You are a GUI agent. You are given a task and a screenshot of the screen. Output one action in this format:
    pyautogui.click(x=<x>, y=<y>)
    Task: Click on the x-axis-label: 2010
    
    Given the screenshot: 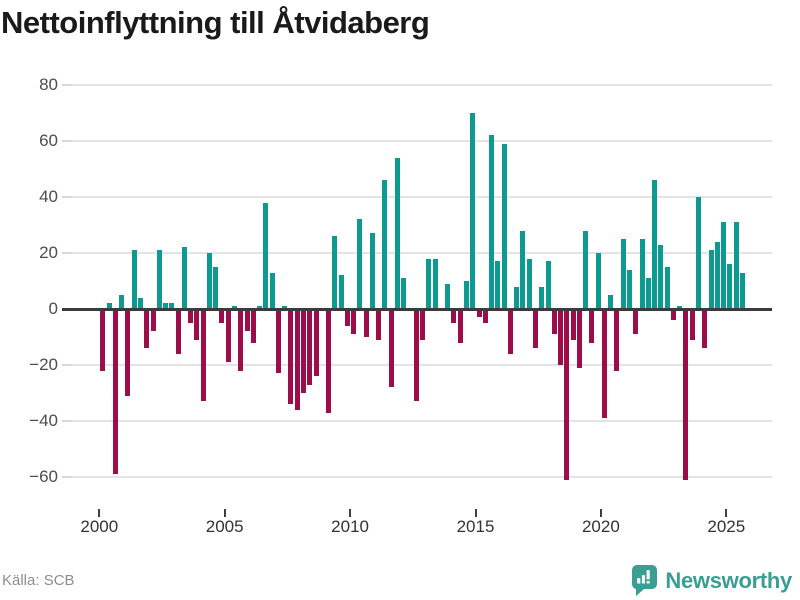 What is the action you would take?
    pyautogui.click(x=350, y=526)
    